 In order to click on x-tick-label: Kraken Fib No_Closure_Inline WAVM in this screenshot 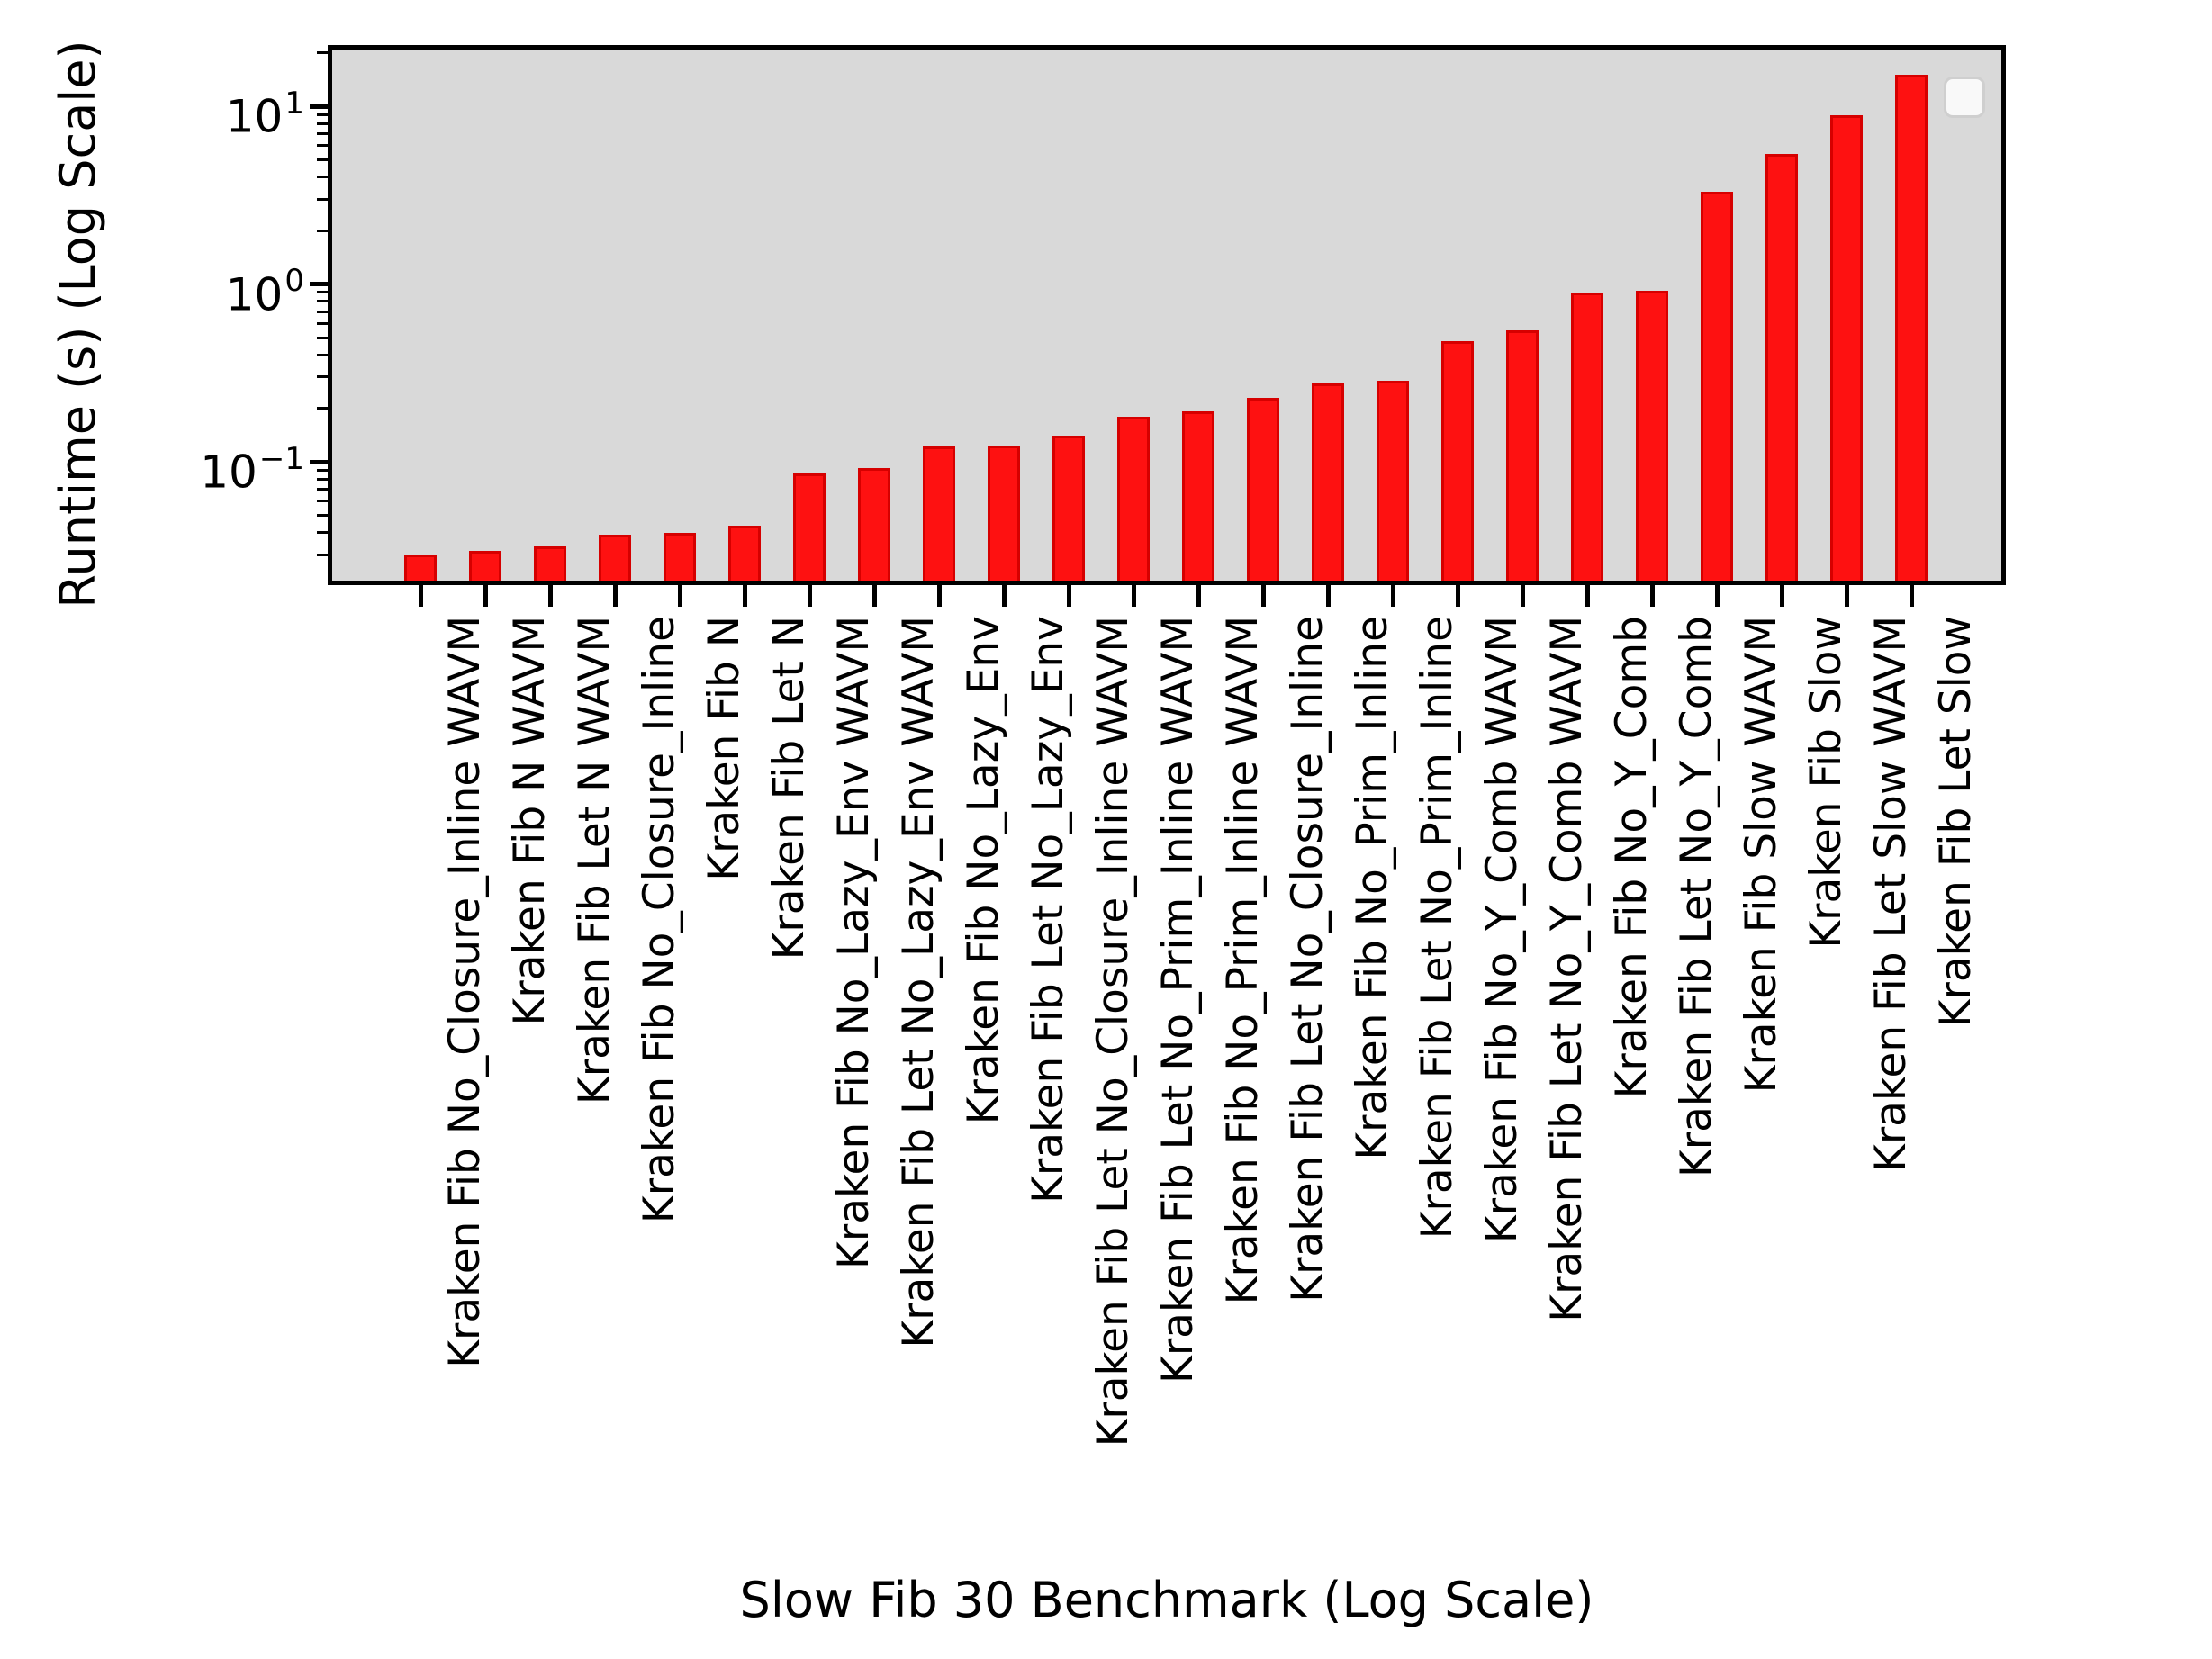, I will do `click(465, 992)`.